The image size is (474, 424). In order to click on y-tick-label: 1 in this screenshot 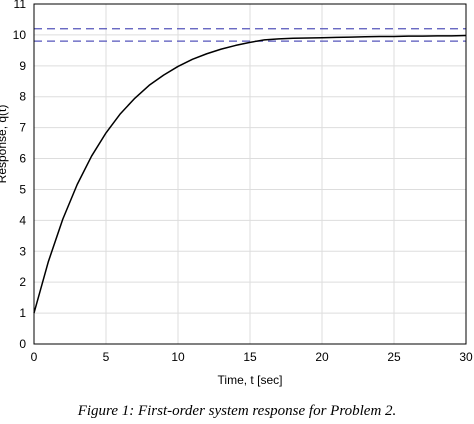, I will do `click(22, 313)`.